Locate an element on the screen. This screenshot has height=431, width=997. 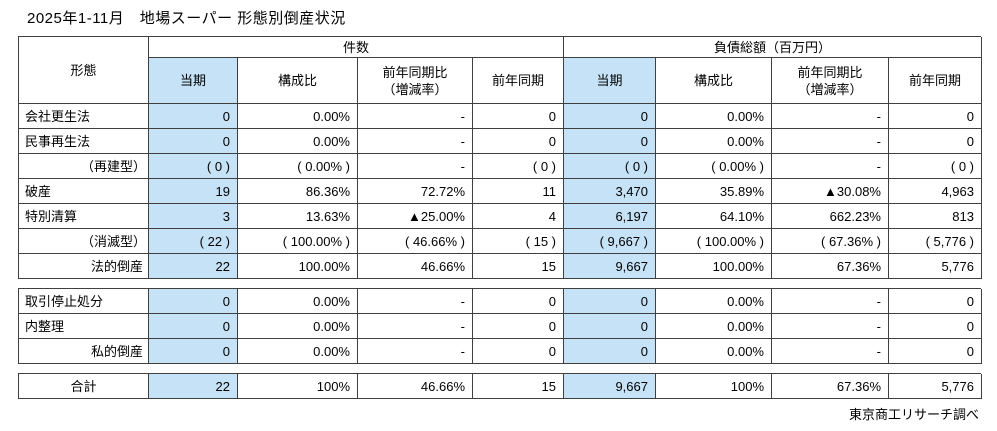
value-cell: 86.36% is located at coordinates (298, 191).